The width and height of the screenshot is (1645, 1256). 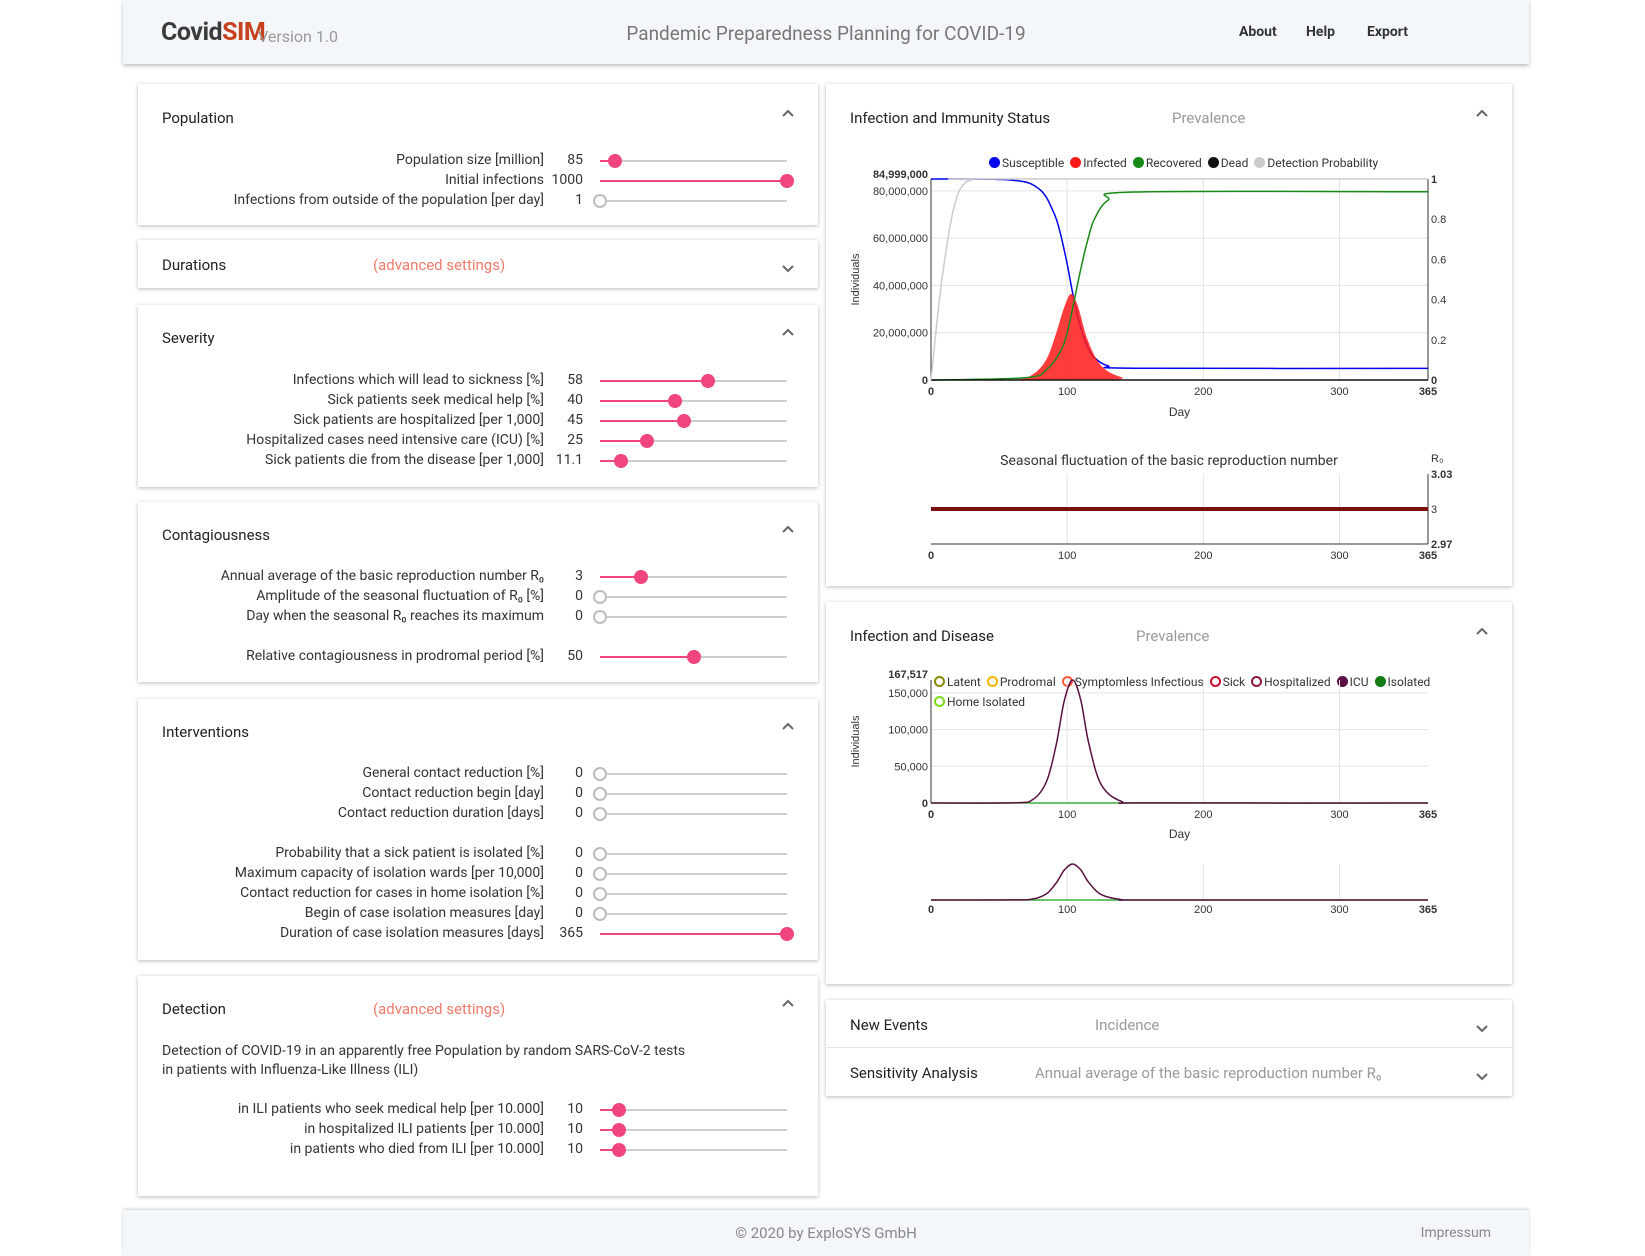 What do you see at coordinates (213, 32) in the screenshot?
I see `app-logo: CovidSIM` at bounding box center [213, 32].